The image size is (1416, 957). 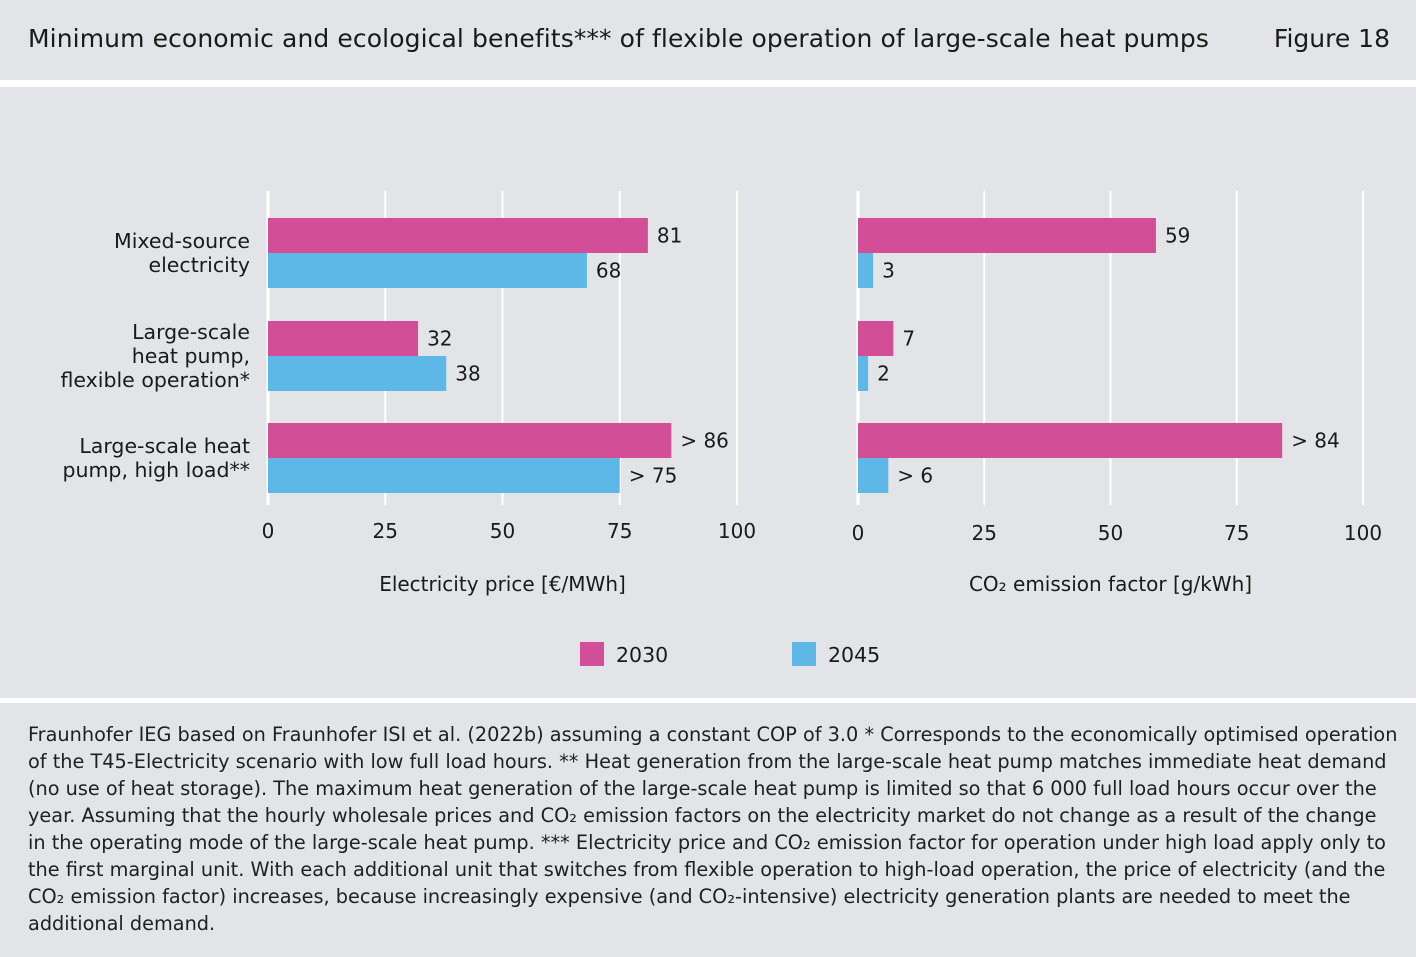 I want to click on legend-label: 2030, so click(x=642, y=655).